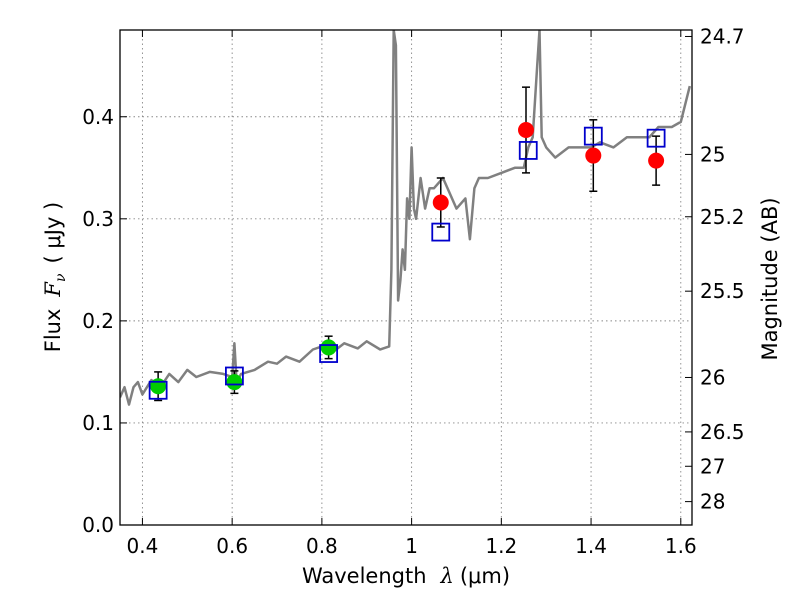 This screenshot has width=800, height=600. Describe the element at coordinates (98, 525) in the screenshot. I see `y-tick-label: 0.0` at that location.